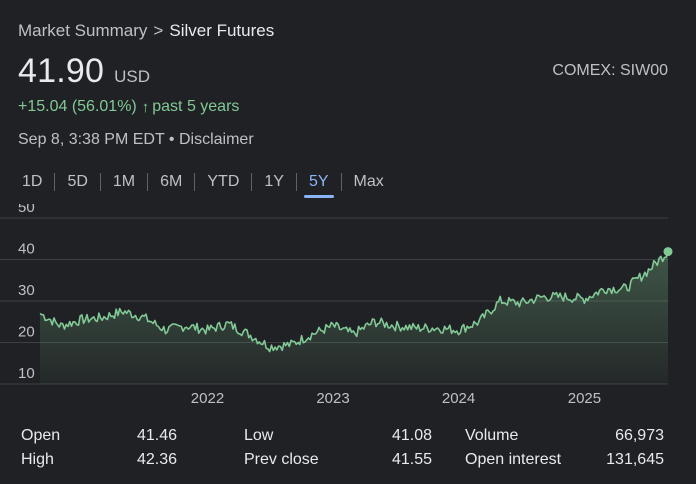 This screenshot has height=484, width=696. What do you see at coordinates (196, 106) in the screenshot?
I see `change-period: past 5 years` at bounding box center [196, 106].